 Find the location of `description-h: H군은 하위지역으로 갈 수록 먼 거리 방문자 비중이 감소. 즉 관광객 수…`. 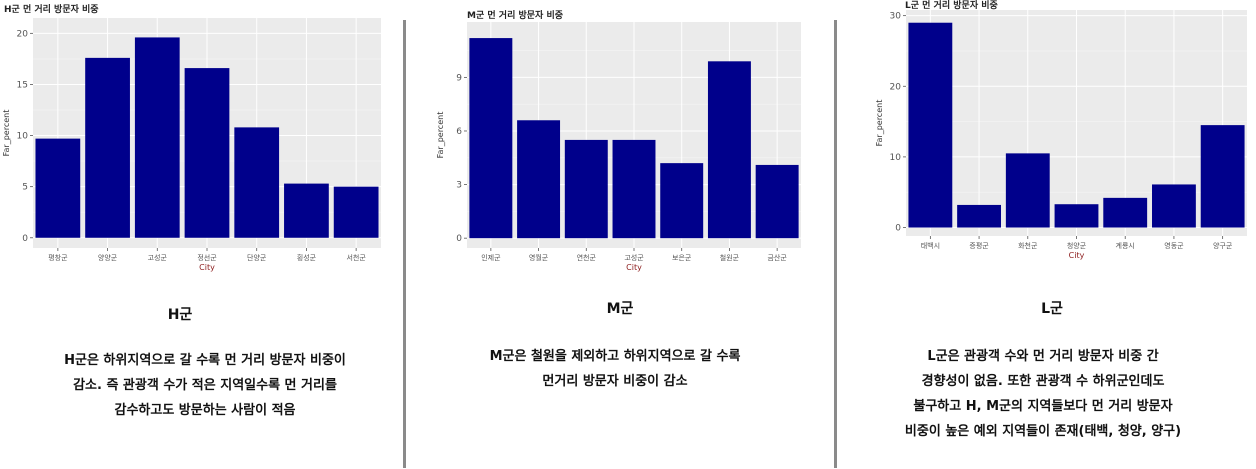

description-h: H군은 하위지역으로 갈 수록 먼 거리 방문자 비중이 감소. 즉 관광객 수… is located at coordinates (205, 385).